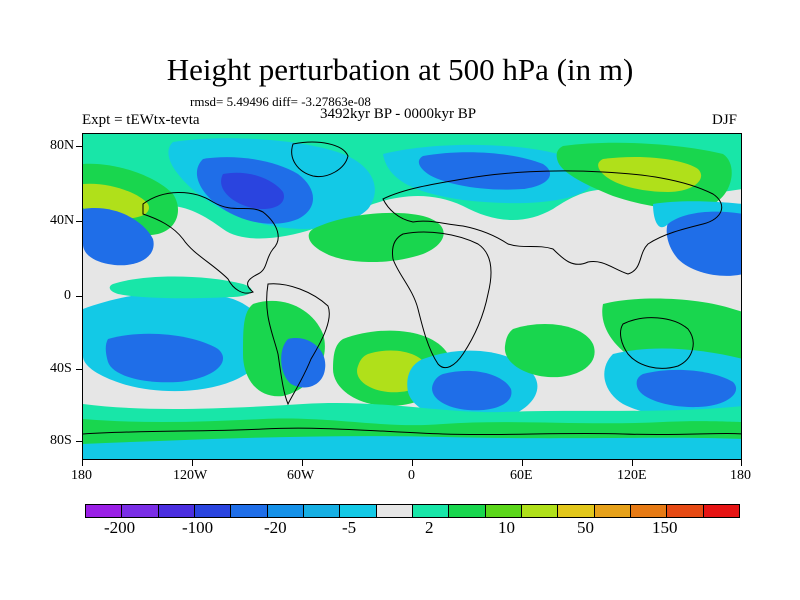  I want to click on contour-blue-argentina, so click(303, 363).